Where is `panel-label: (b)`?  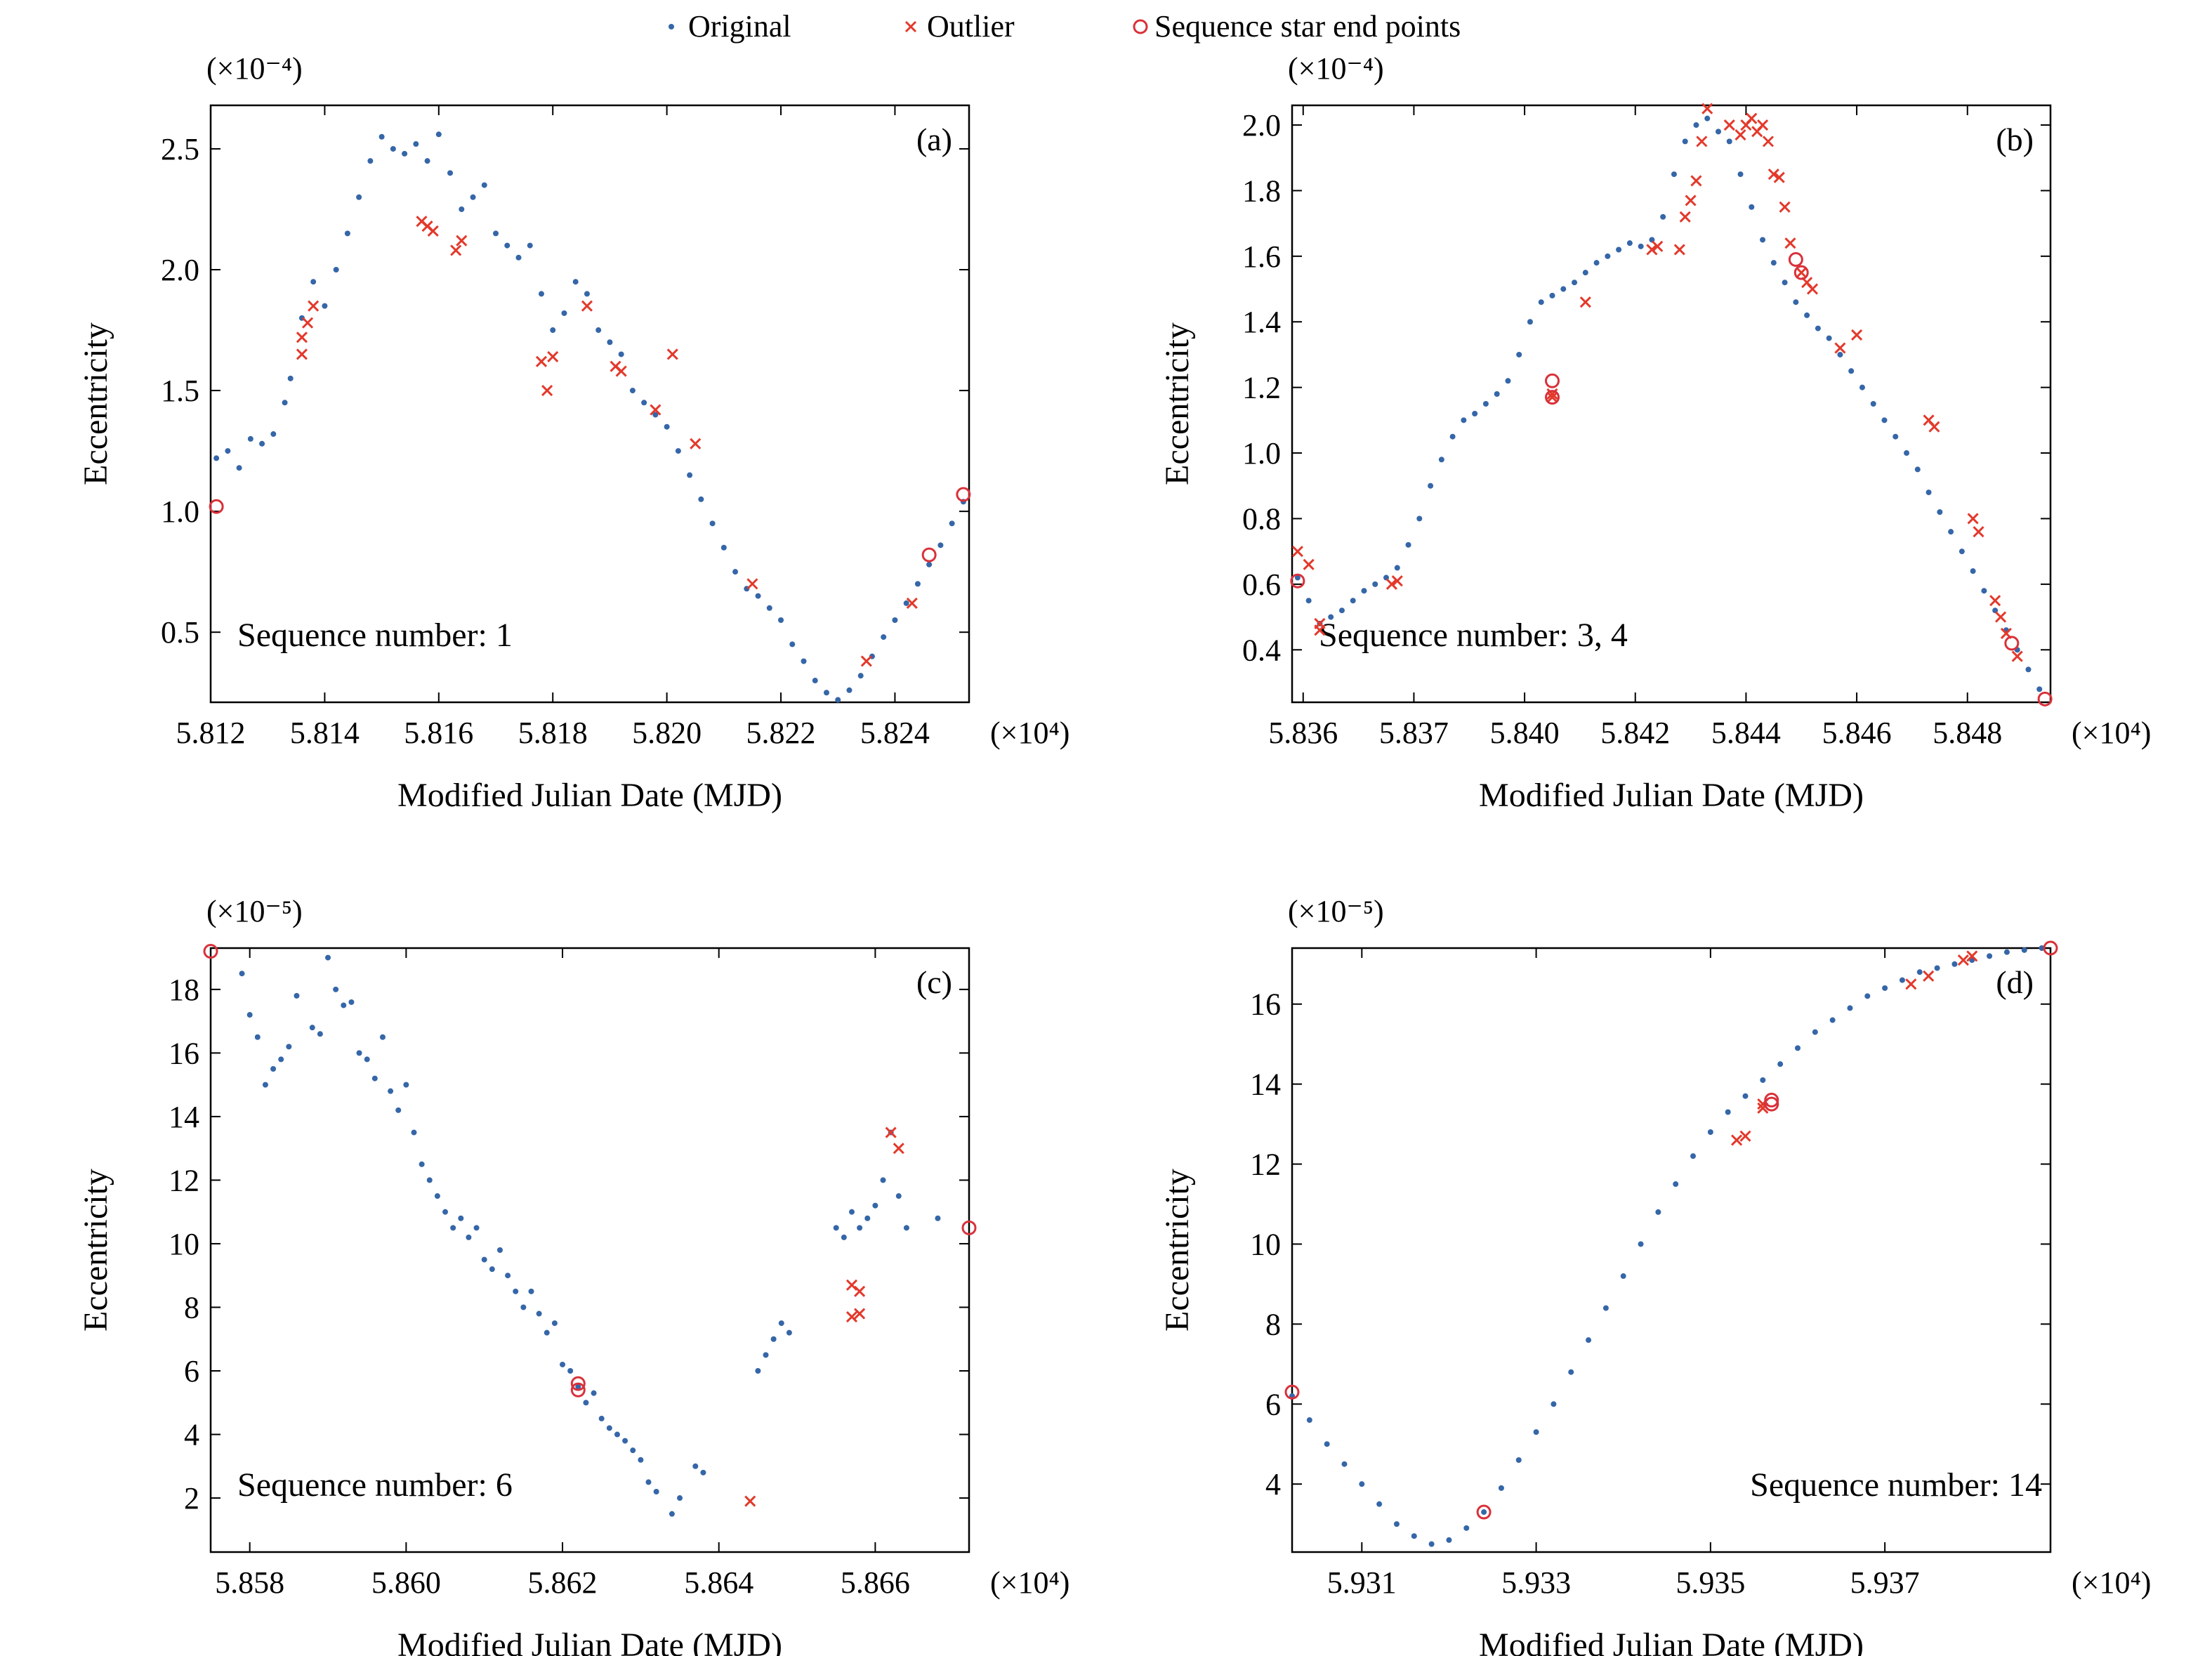
panel-label: (b) is located at coordinates (2015, 139).